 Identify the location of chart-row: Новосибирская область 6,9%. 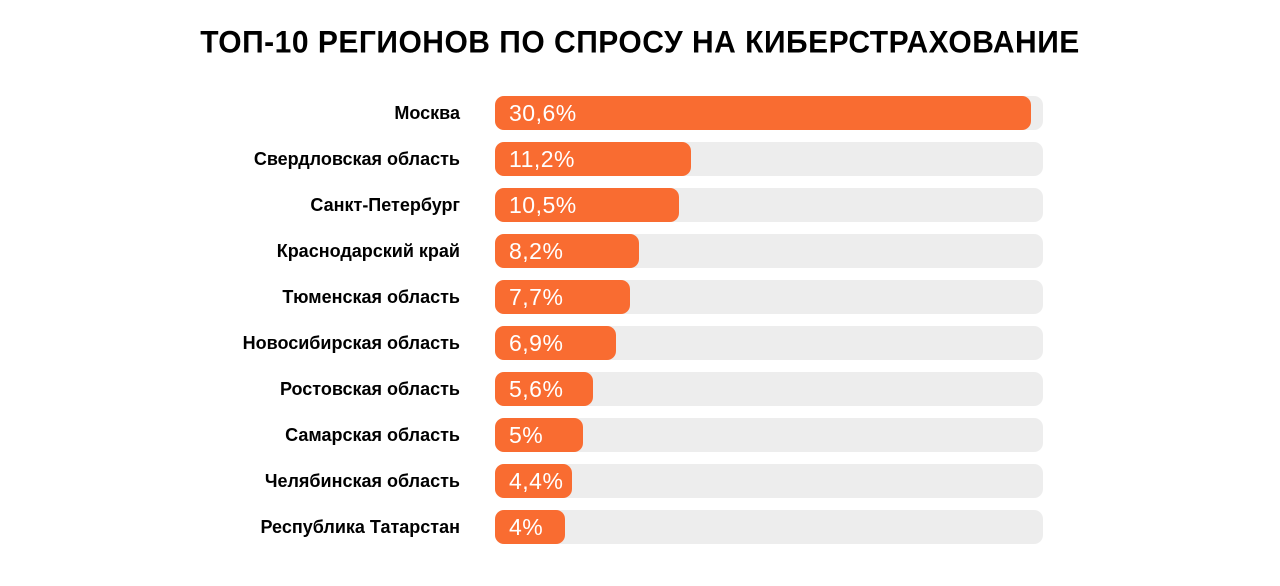
(640, 343).